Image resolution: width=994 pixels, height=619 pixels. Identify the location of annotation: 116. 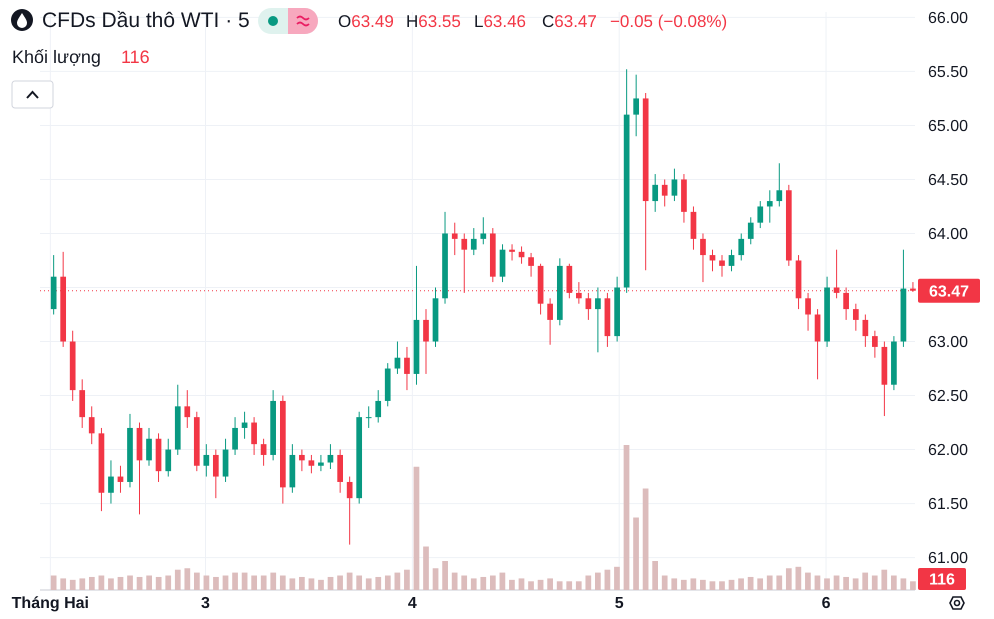
(135, 57).